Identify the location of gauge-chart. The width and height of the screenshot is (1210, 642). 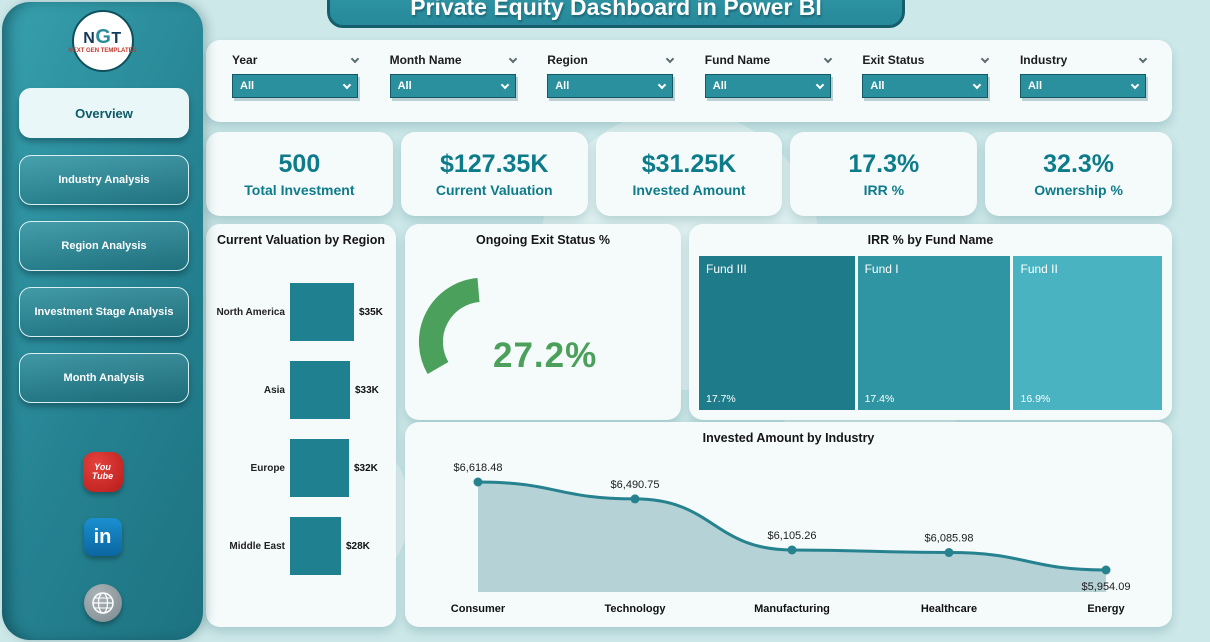
(487, 334).